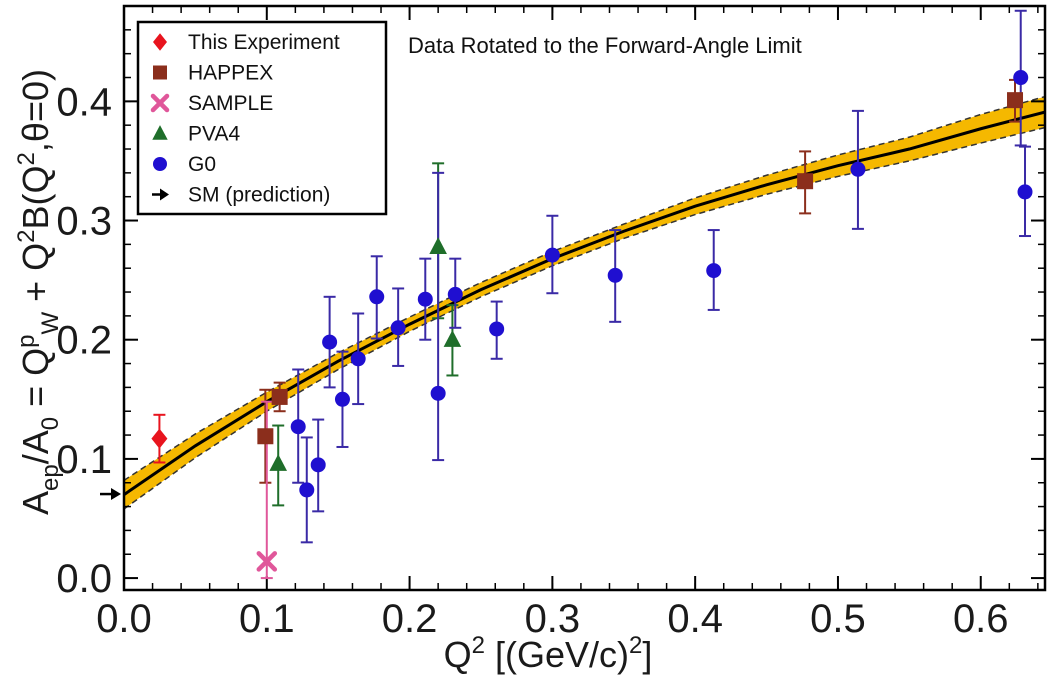  Describe the element at coordinates (553, 619) in the screenshot. I see `x-tick-label: 0.3` at that location.